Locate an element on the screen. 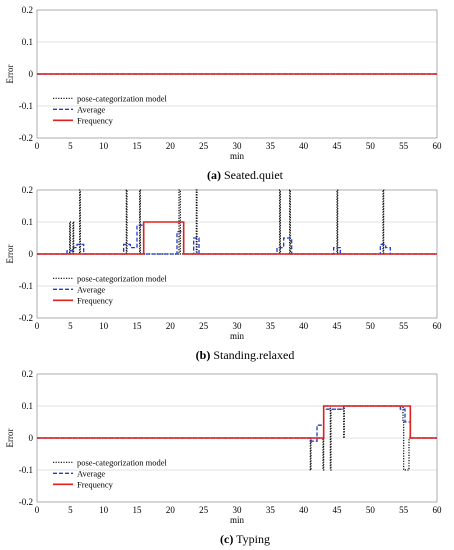  panel-caption-text: Seated.quiet is located at coordinates (252, 175).